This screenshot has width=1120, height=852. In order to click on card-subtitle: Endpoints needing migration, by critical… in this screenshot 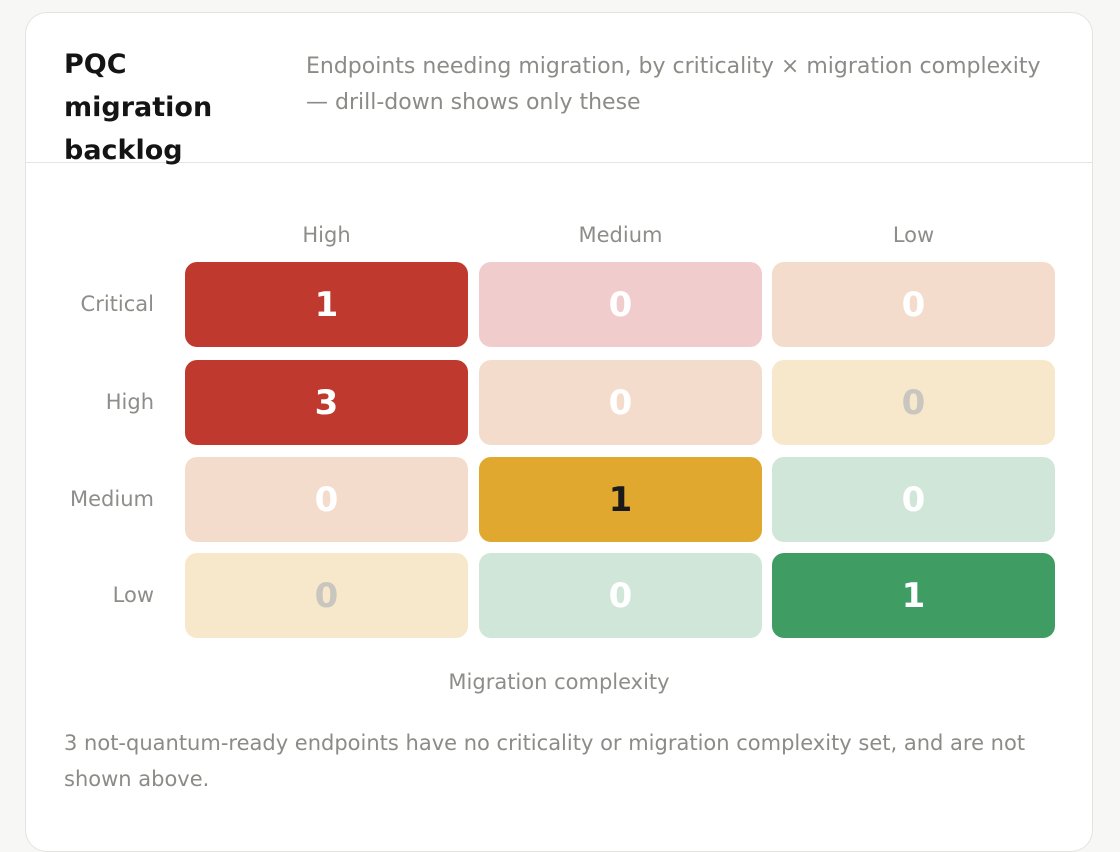, I will do `click(673, 84)`.